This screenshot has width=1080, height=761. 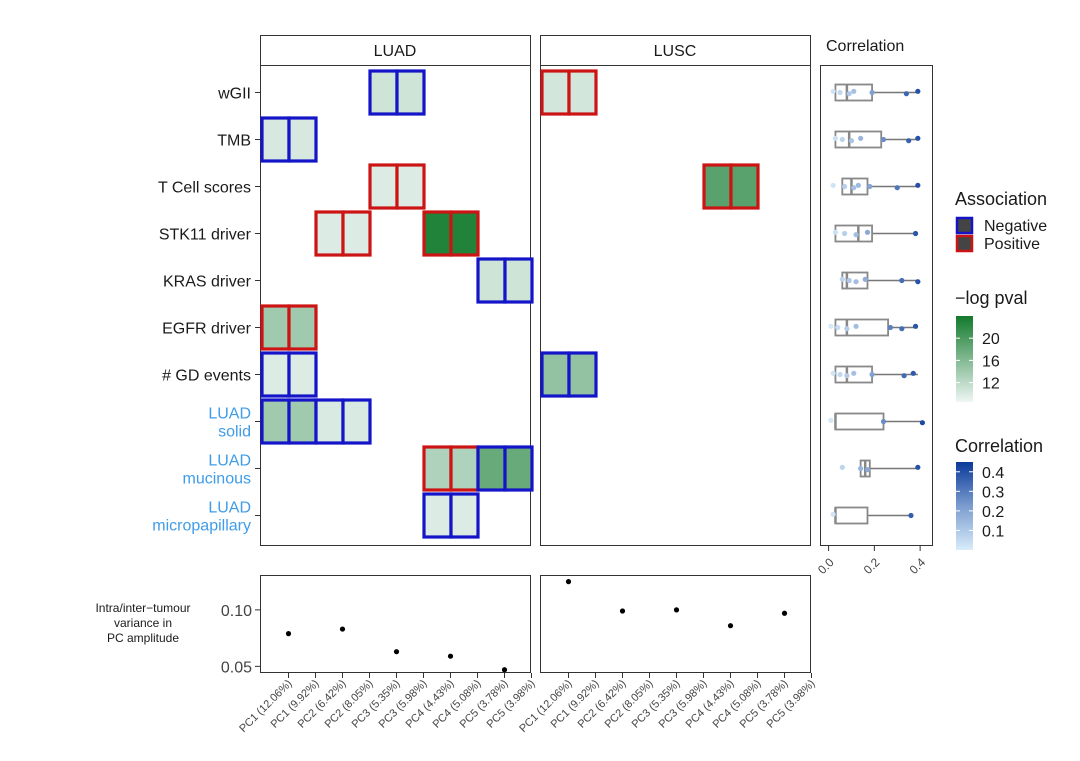 I want to click on correlation-panel-title: Correlation, so click(x=865, y=46).